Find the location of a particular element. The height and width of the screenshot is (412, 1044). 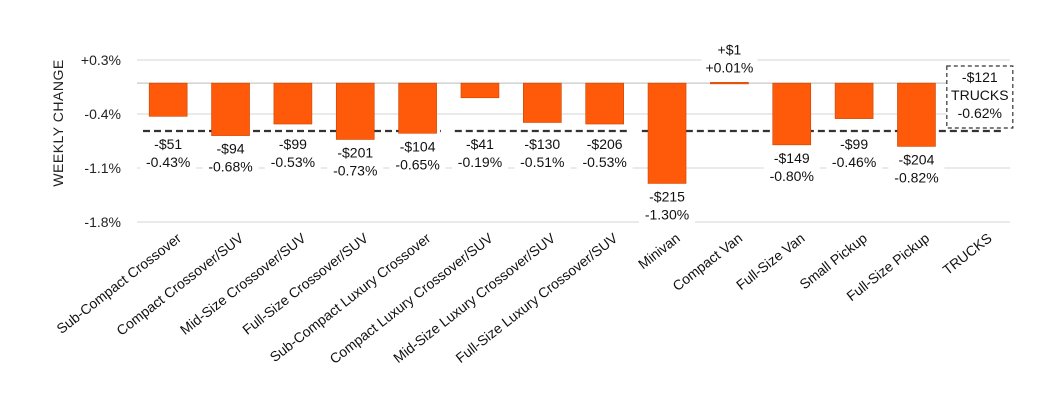

y-axis-ticks: +0.3% -0.4% -1.1% -1.8% is located at coordinates (101, 141).